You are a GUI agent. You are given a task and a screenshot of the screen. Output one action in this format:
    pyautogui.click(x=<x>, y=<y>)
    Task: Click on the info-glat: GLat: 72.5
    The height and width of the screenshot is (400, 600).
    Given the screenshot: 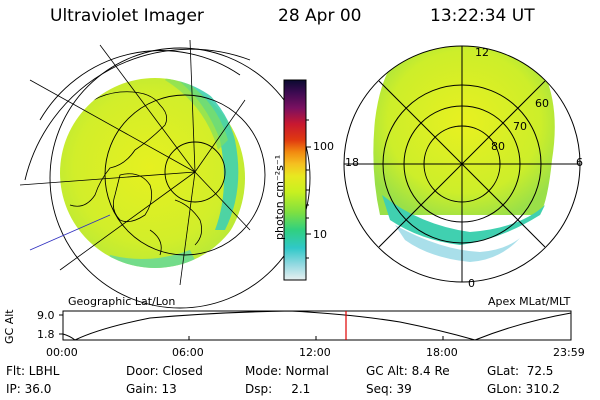 What is the action you would take?
    pyautogui.click(x=520, y=371)
    